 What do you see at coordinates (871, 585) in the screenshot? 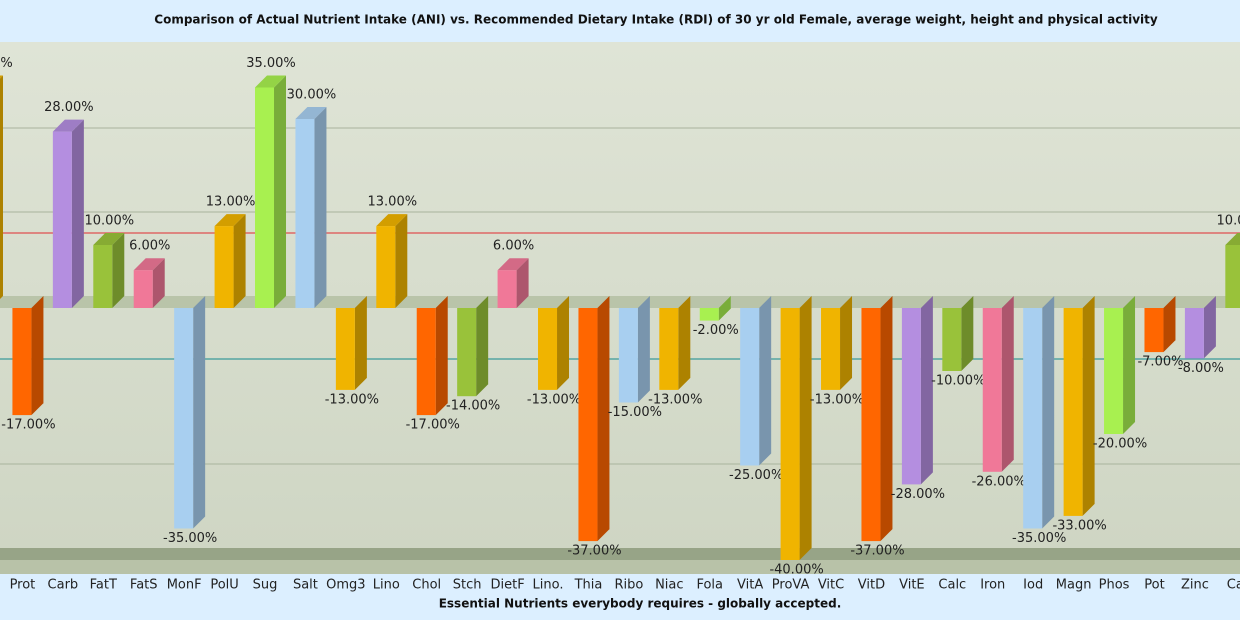
I see `x-tick-label: VitD` at bounding box center [871, 585].